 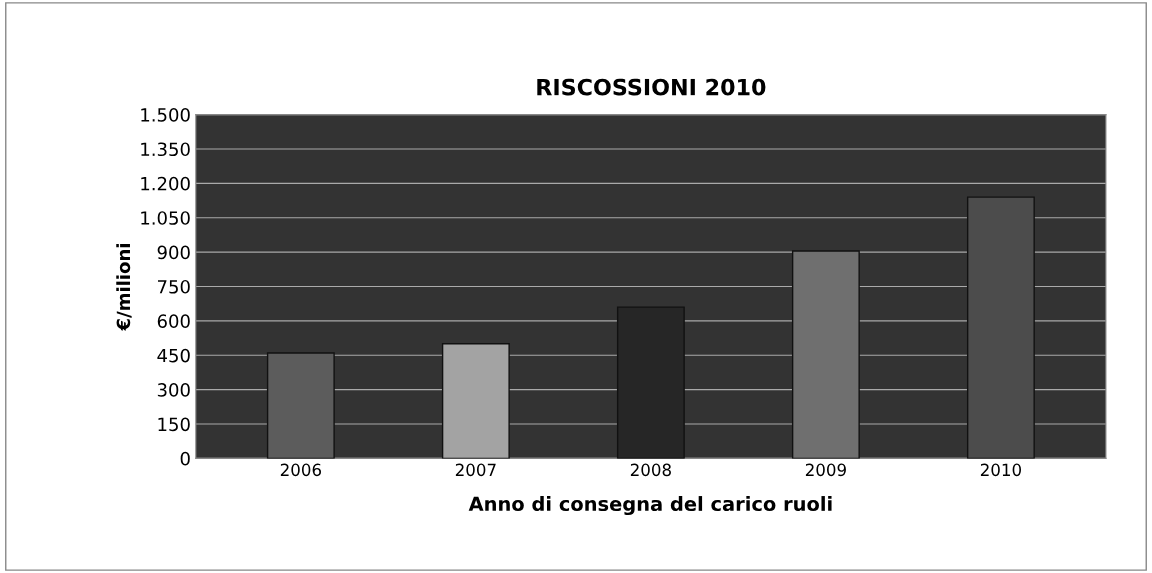 I want to click on y-tick-label: 1.200, so click(x=165, y=183).